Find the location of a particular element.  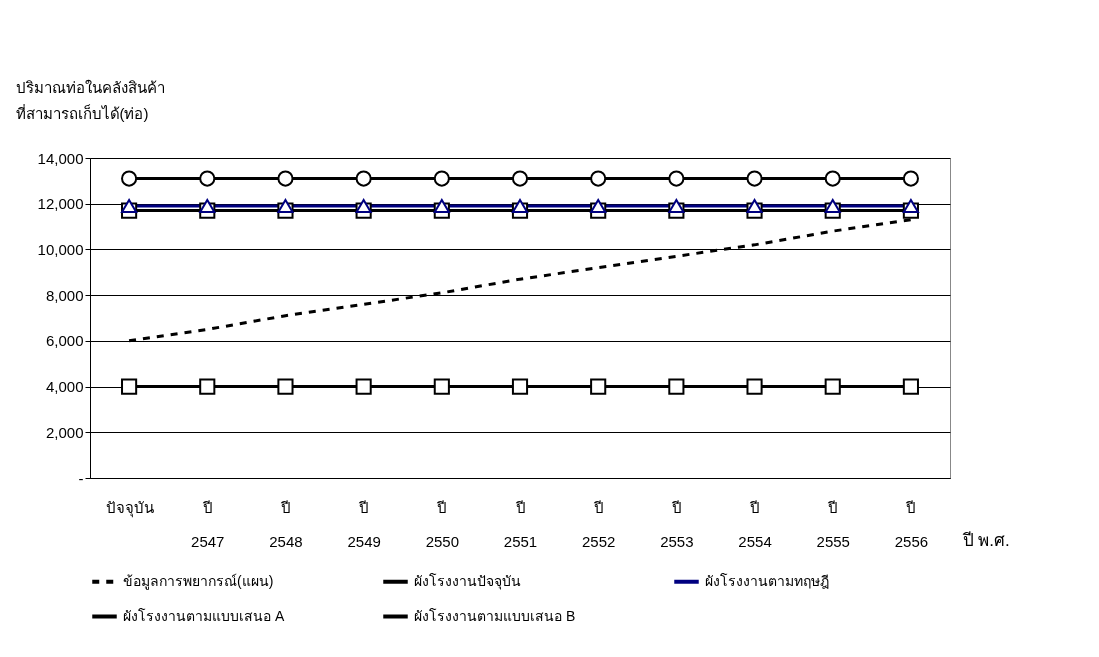

y-tick-label: - is located at coordinates (81, 478).